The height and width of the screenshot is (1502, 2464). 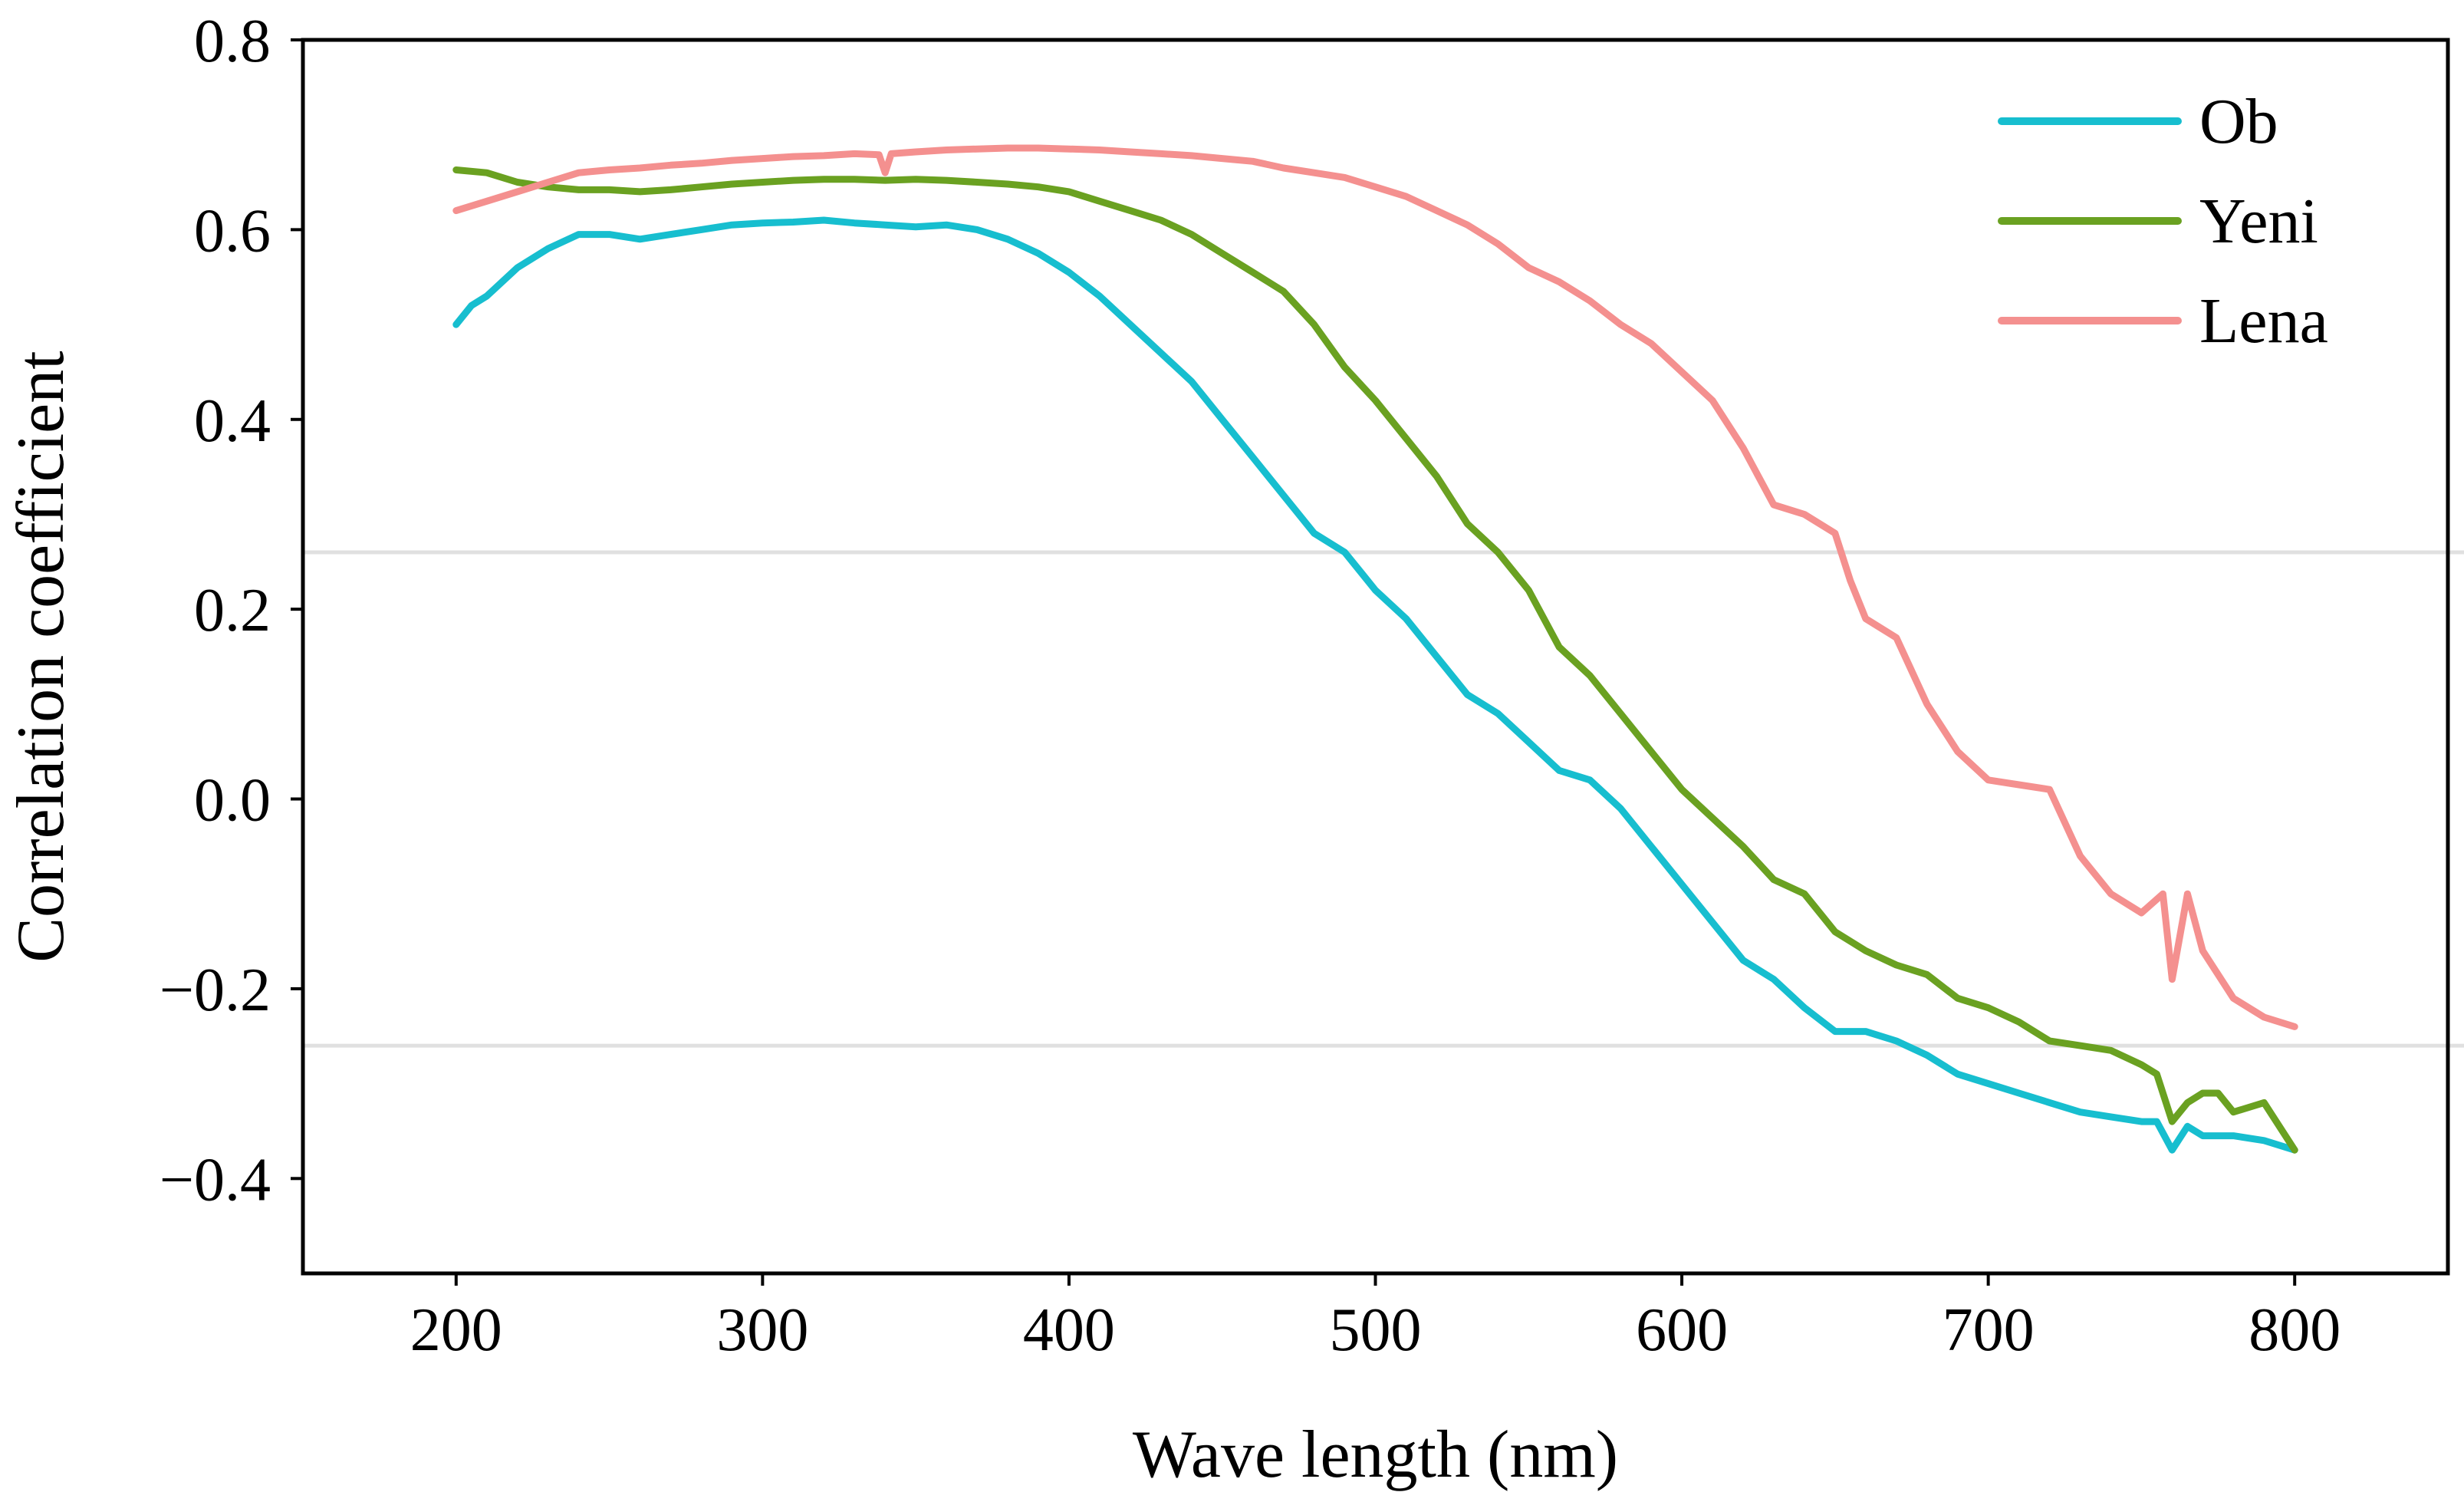 I want to click on legend-label-ob: Ob, so click(x=2238, y=121).